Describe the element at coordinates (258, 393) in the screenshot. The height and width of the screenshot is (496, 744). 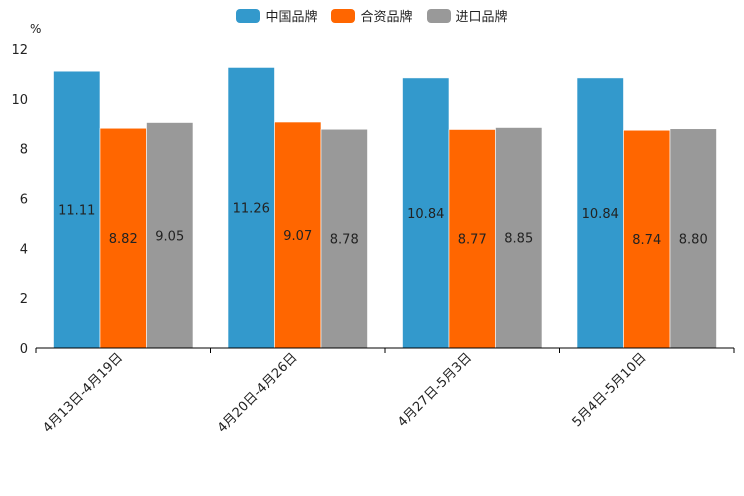
I see `x-tick-label: 4月20日-4月26日` at that location.